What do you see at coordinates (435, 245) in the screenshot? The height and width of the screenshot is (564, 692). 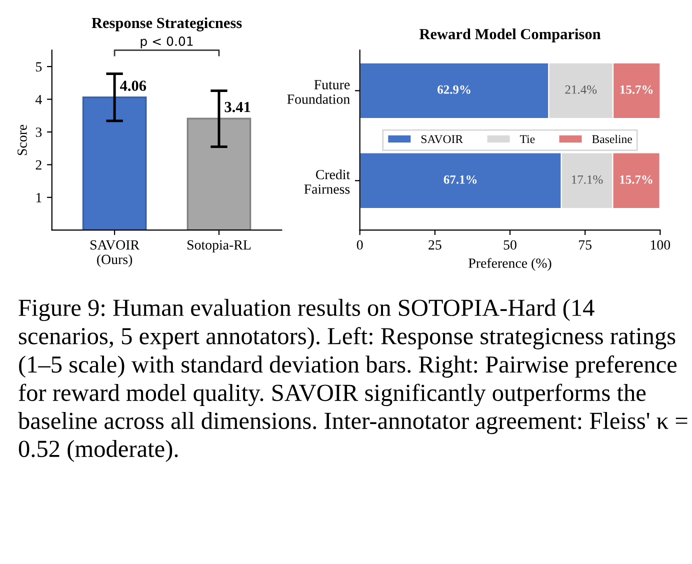 I see `x-tick-label: 25` at bounding box center [435, 245].